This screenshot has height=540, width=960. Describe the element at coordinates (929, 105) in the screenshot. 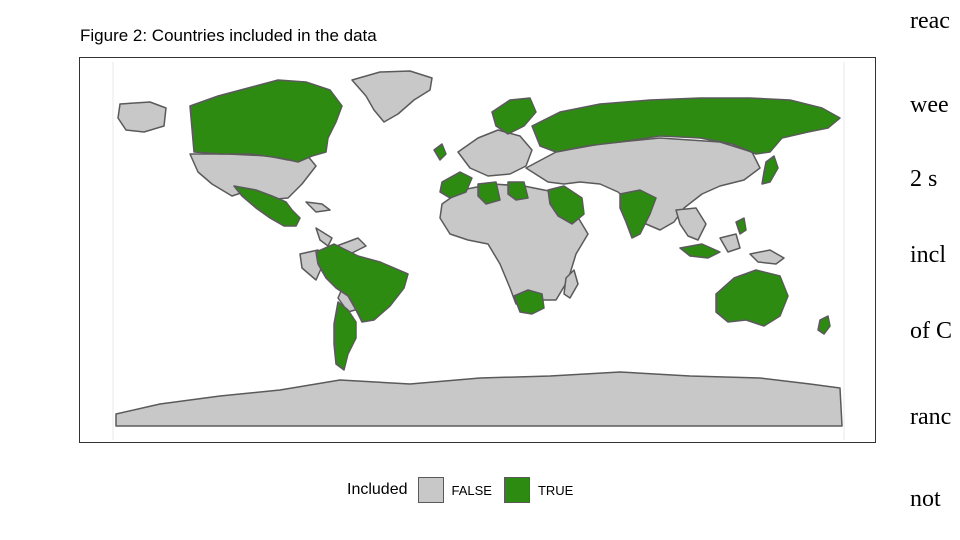

I see `body-text-line-2: wee` at that location.